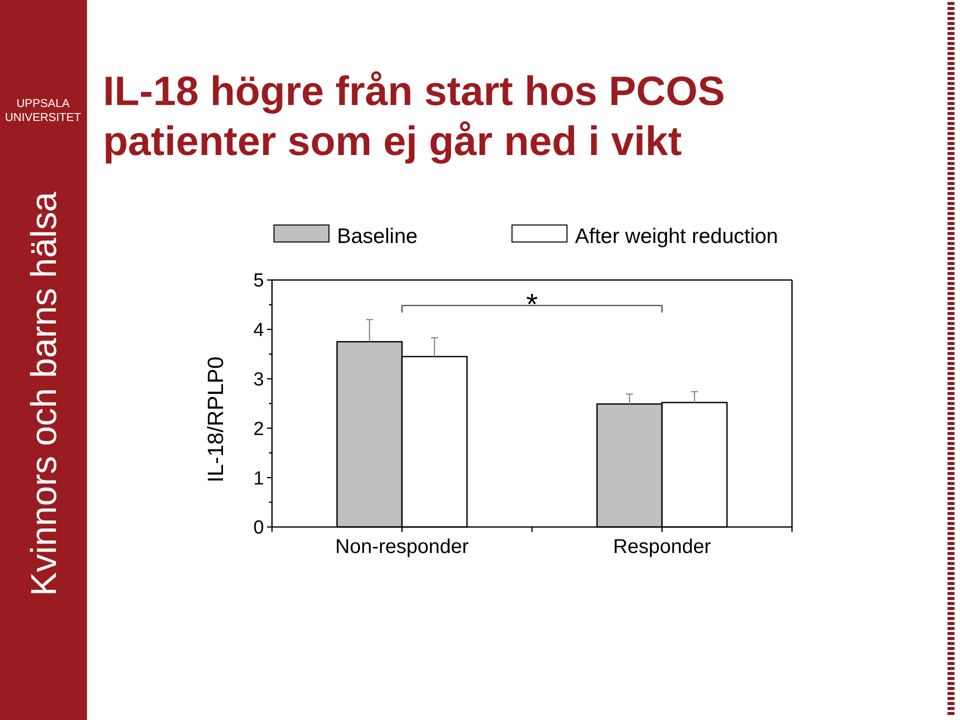  Describe the element at coordinates (662, 547) in the screenshot. I see `x-tick-label: Responder` at that location.